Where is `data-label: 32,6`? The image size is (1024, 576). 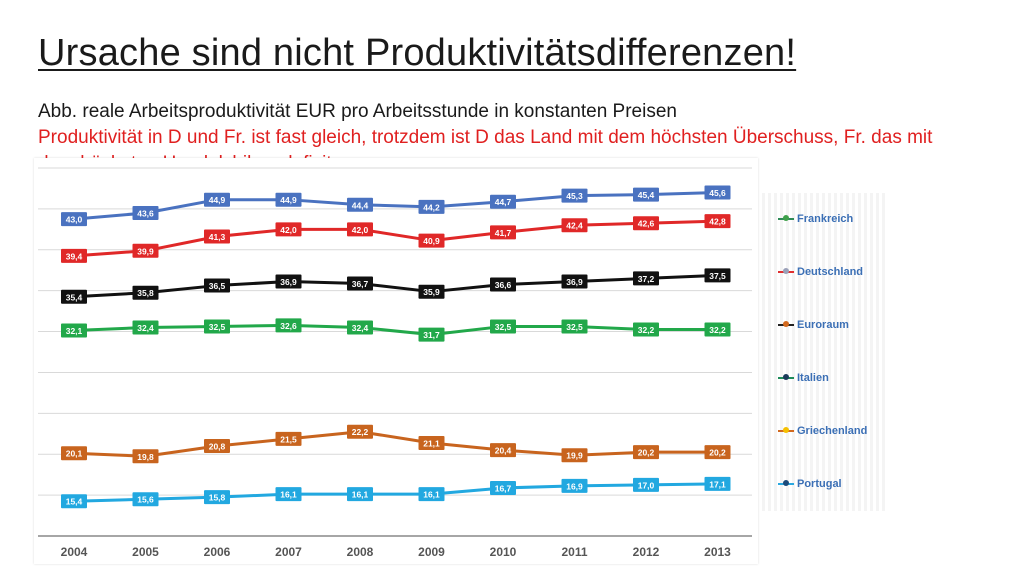 data-label: 32,6 is located at coordinates (288, 326).